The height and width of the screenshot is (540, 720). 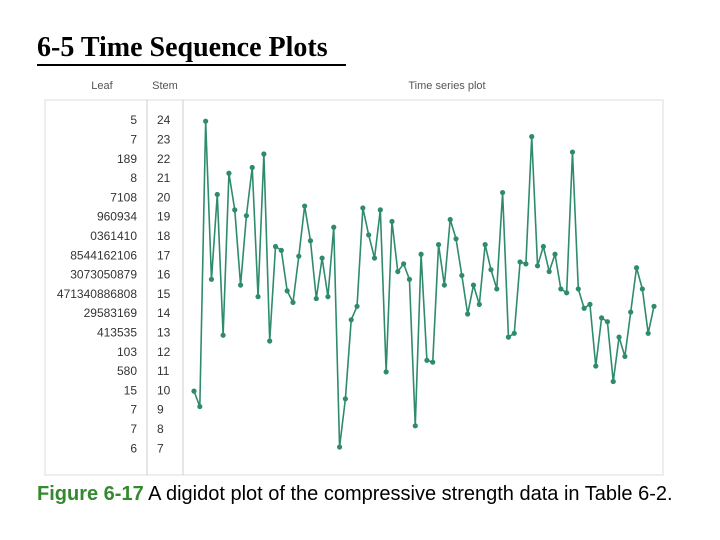 I want to click on leaf: 6, so click(x=133, y=448).